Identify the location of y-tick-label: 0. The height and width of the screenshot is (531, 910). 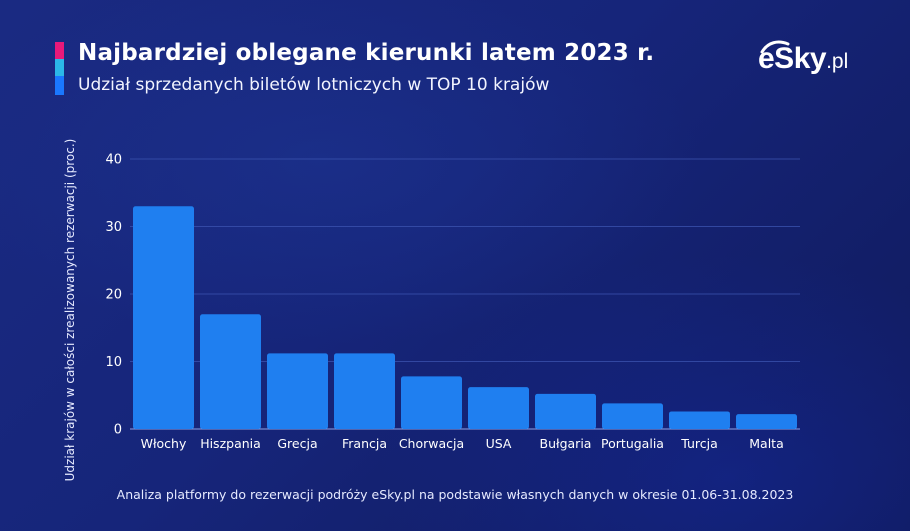
(118, 430).